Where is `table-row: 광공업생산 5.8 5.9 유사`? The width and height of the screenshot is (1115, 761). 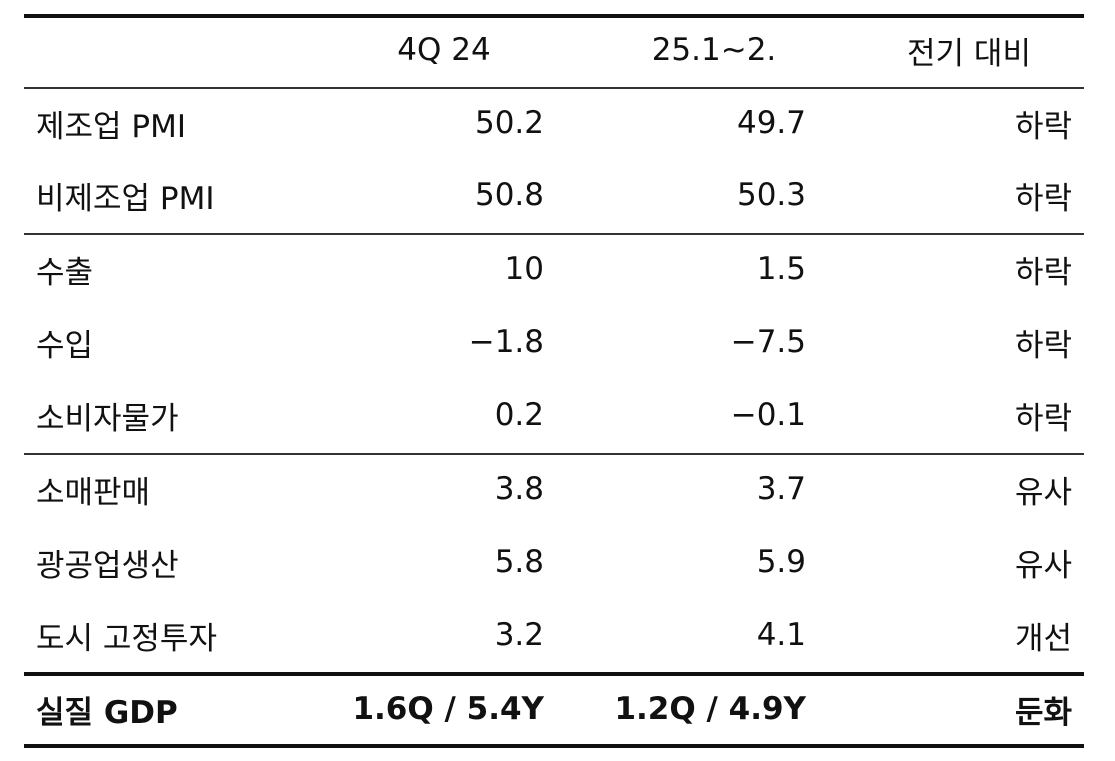 table-row: 광공업생산 5.8 5.9 유사 is located at coordinates (554, 562).